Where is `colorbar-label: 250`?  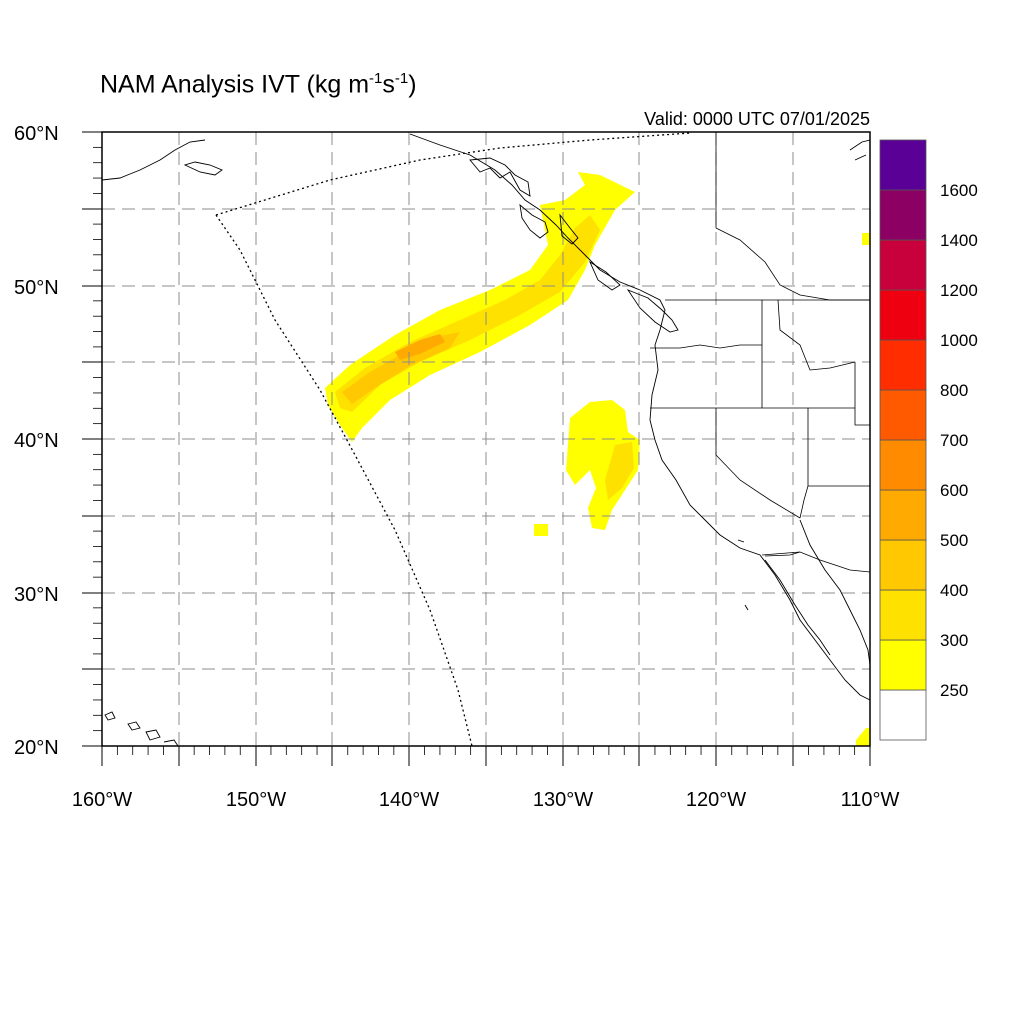 colorbar-label: 250 is located at coordinates (954, 690).